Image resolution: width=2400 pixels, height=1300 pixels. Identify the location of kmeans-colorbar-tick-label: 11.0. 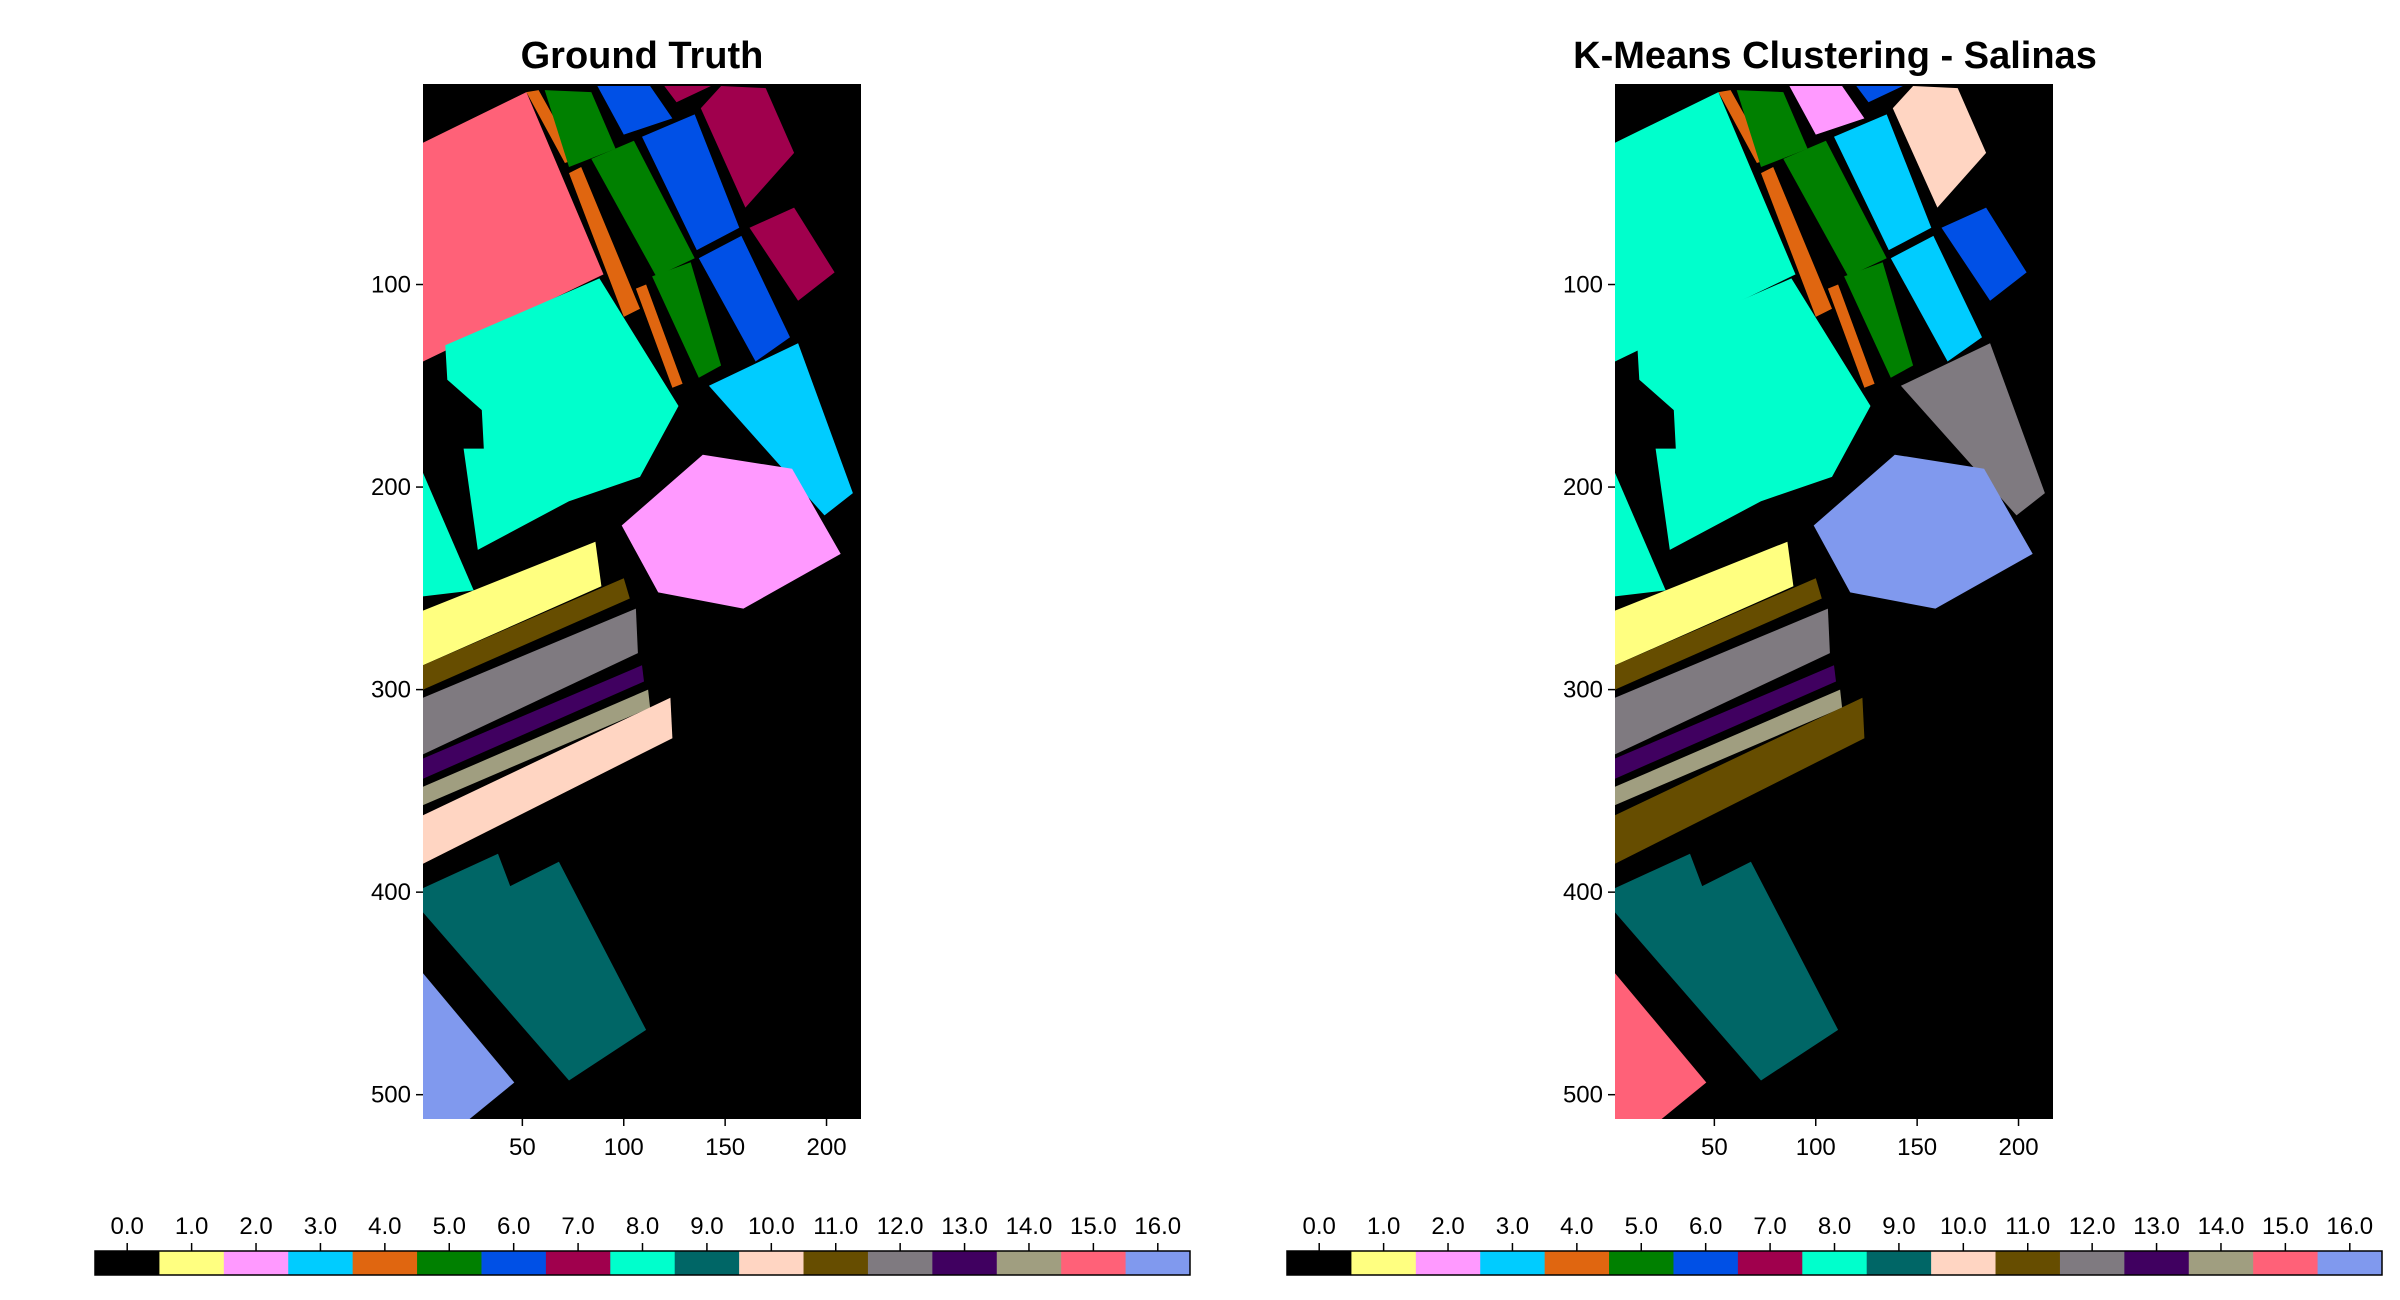
(2027, 1226).